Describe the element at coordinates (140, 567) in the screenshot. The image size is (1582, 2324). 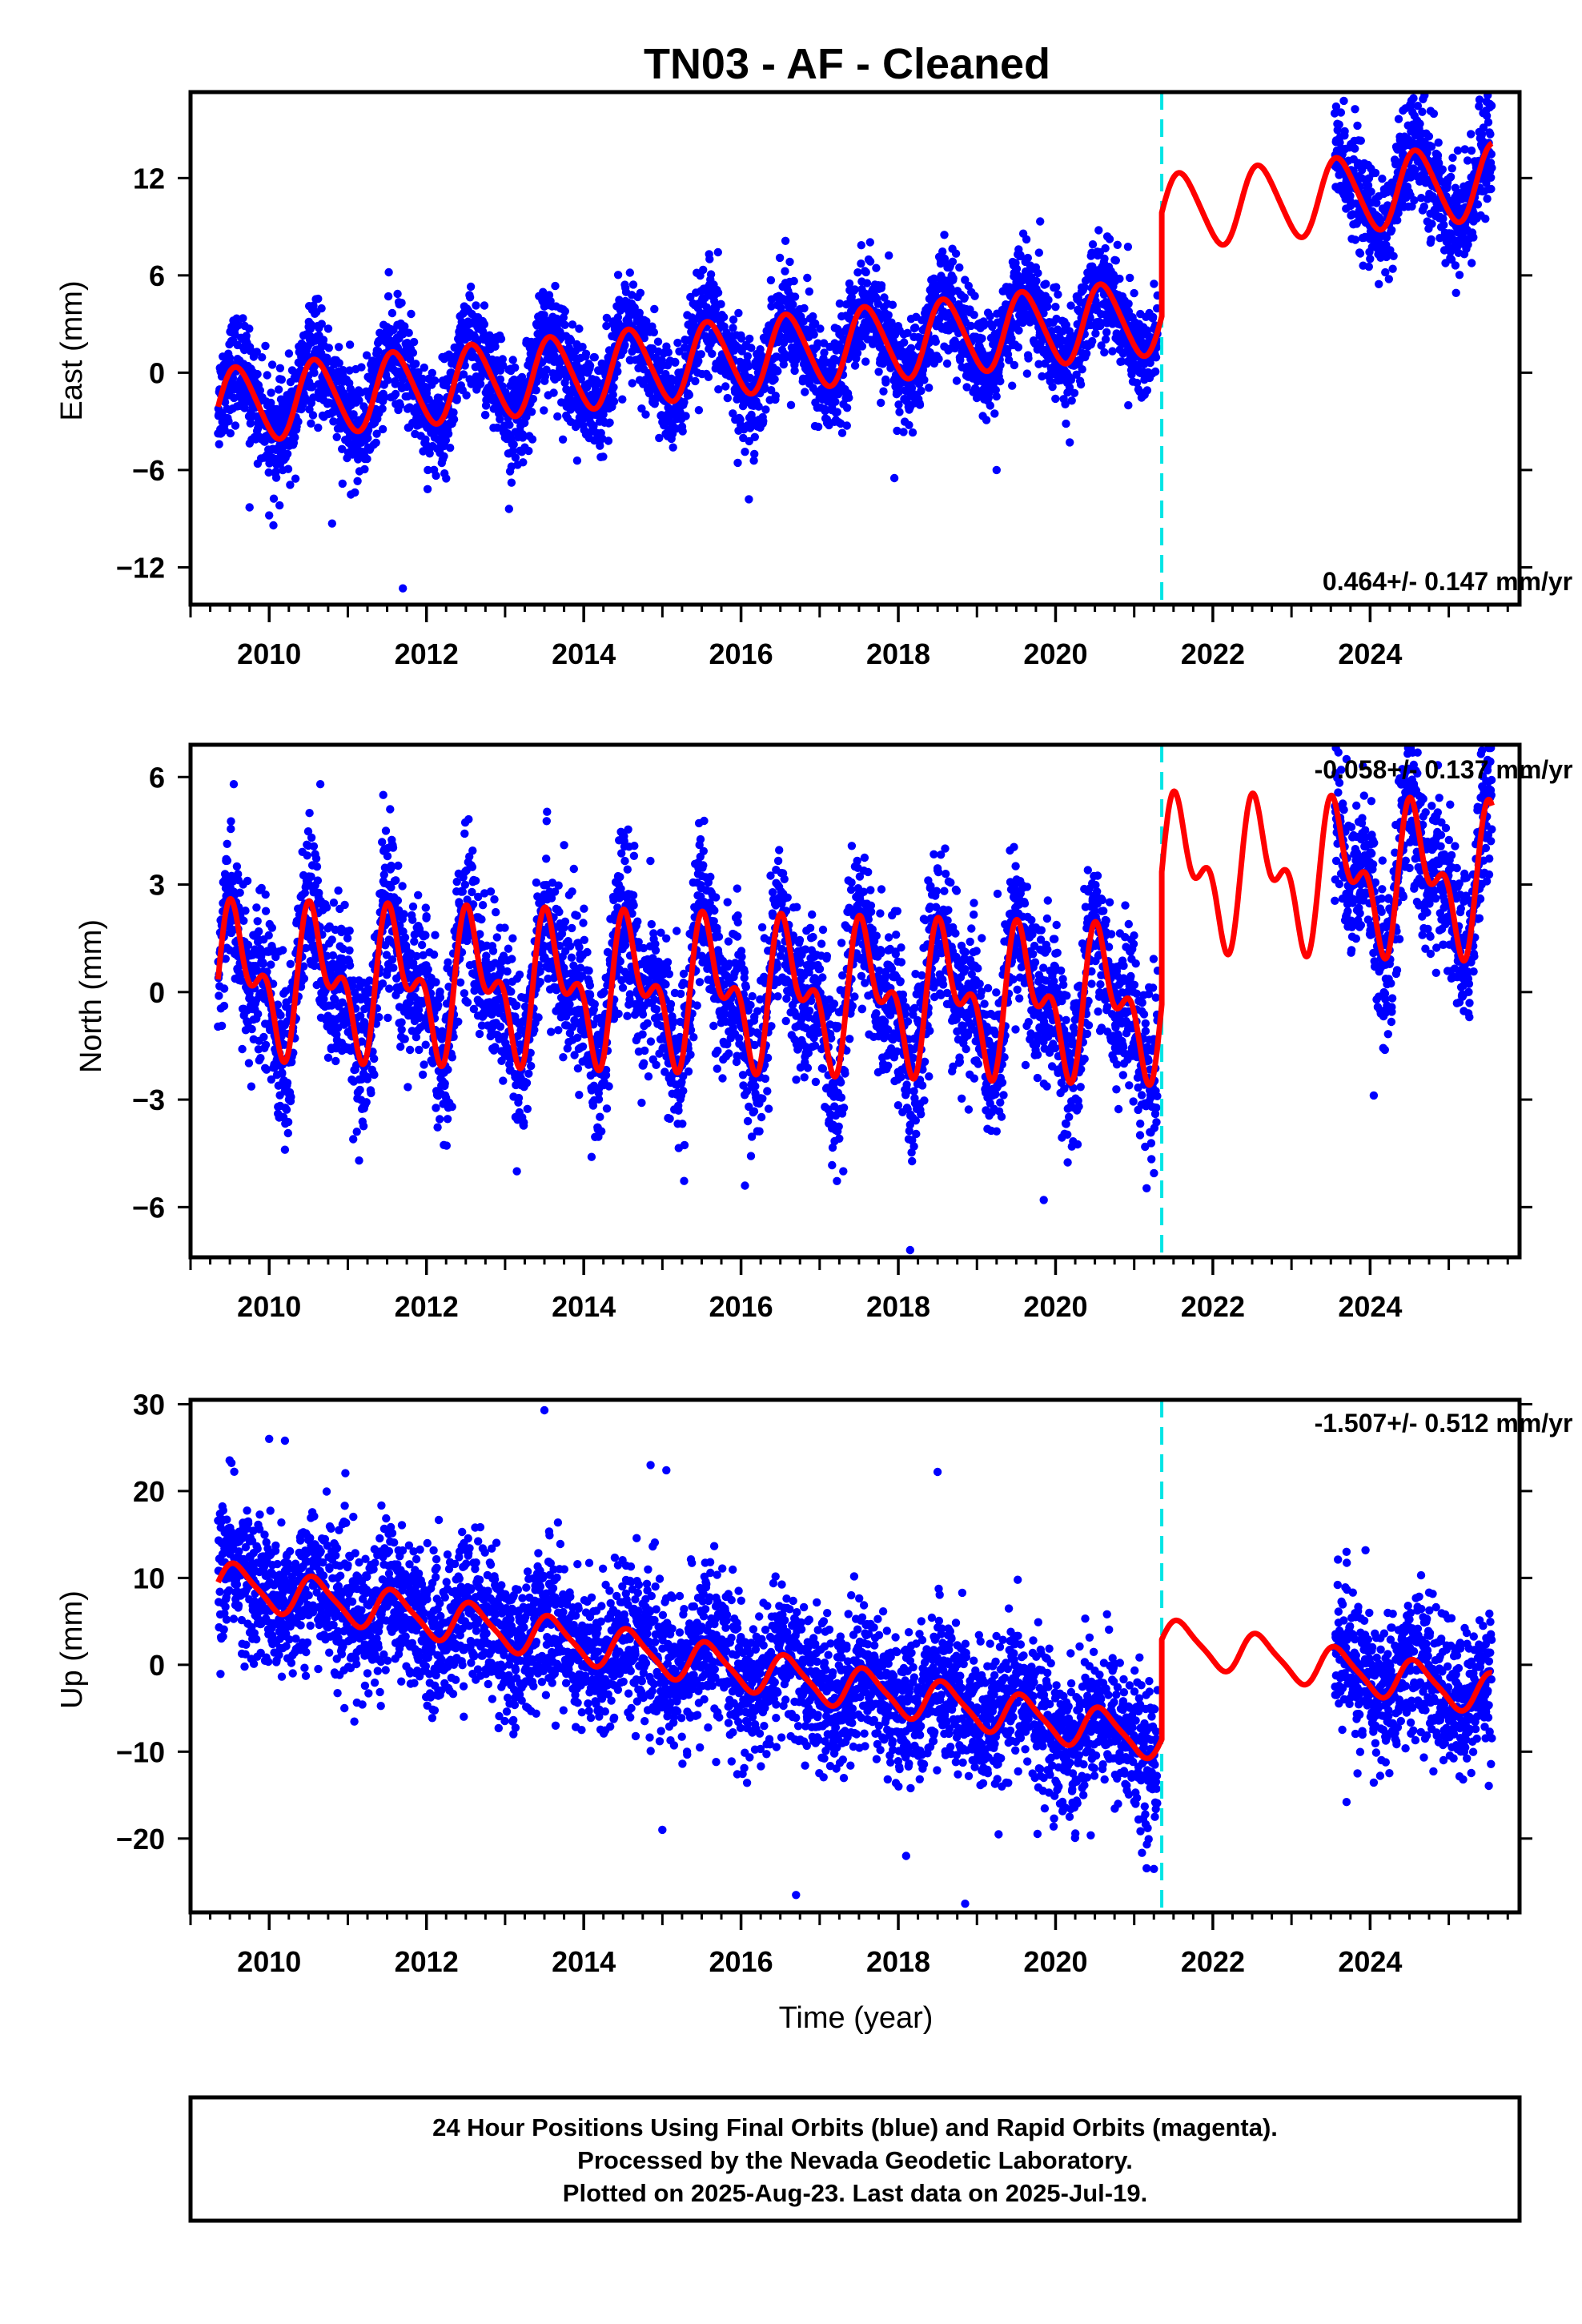
I see `east-ytick-label: −12` at that location.